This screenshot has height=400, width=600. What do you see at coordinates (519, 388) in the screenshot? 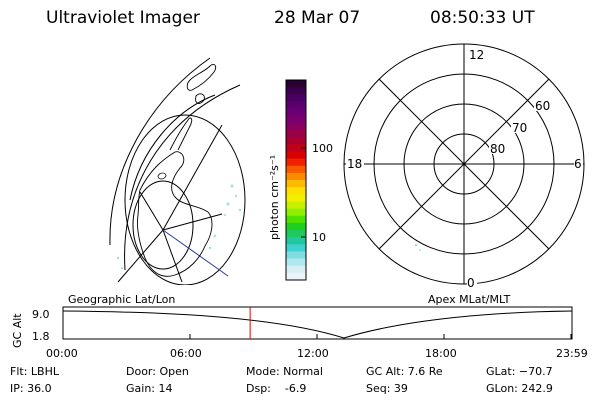
I see `glon-info: GLon: 242.9` at bounding box center [519, 388].